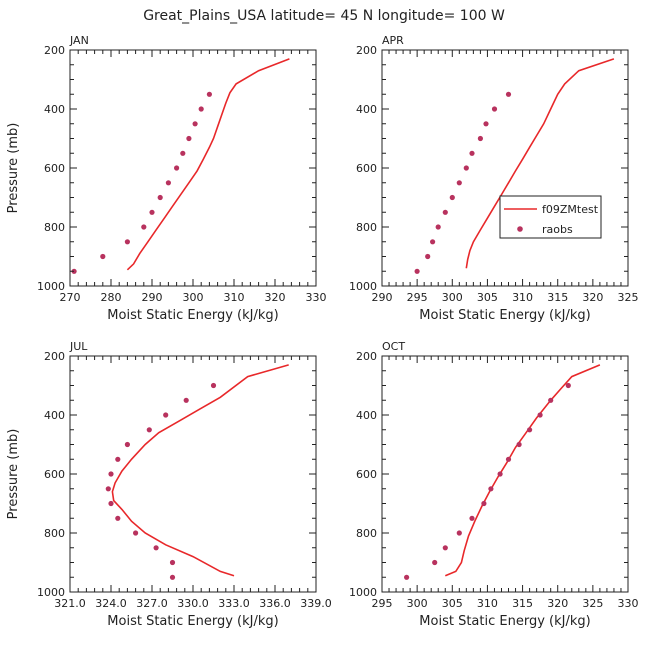 Image resolution: width=648 pixels, height=648 pixels. What do you see at coordinates (522, 470) in the screenshot?
I see `model-line-oct` at bounding box center [522, 470].